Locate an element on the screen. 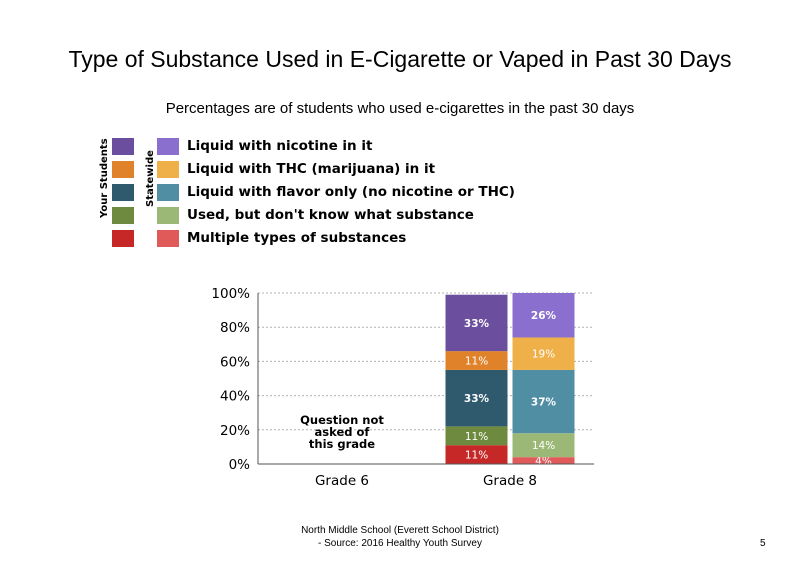  y-tick-label: 20% is located at coordinates (235, 431).